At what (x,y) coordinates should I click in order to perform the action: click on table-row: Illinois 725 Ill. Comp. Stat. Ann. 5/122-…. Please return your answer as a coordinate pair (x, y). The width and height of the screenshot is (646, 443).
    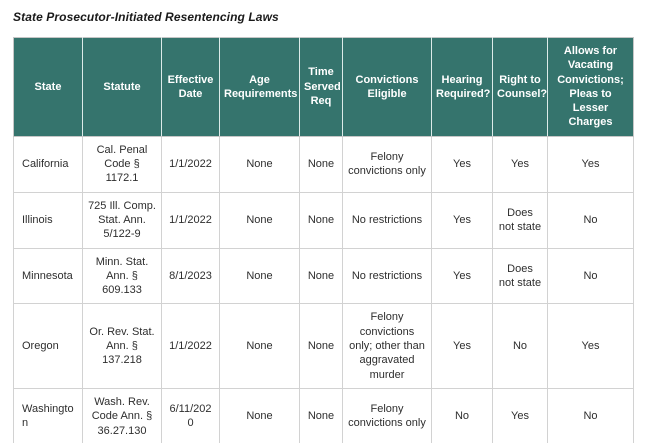
    Looking at the image, I should click on (323, 220).